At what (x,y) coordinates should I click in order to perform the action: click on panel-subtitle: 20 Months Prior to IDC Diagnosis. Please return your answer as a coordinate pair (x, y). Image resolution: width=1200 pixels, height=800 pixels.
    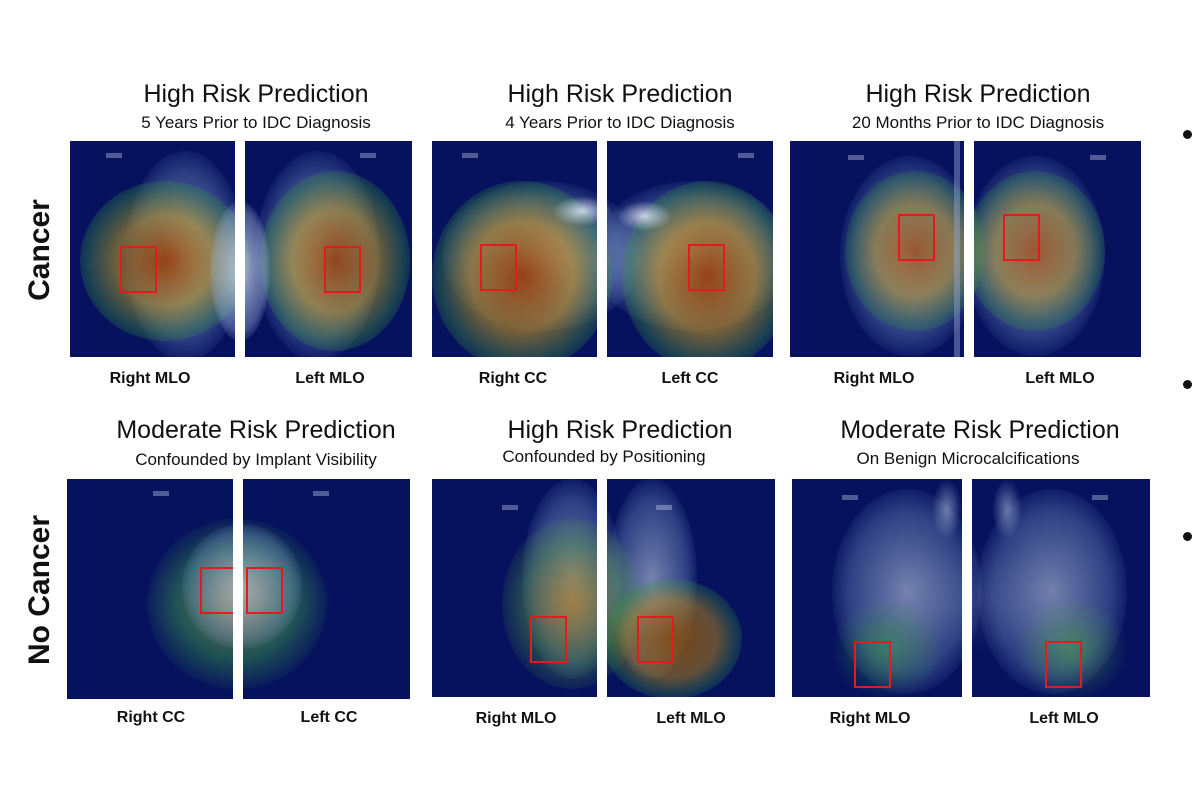
    Looking at the image, I should click on (978, 122).